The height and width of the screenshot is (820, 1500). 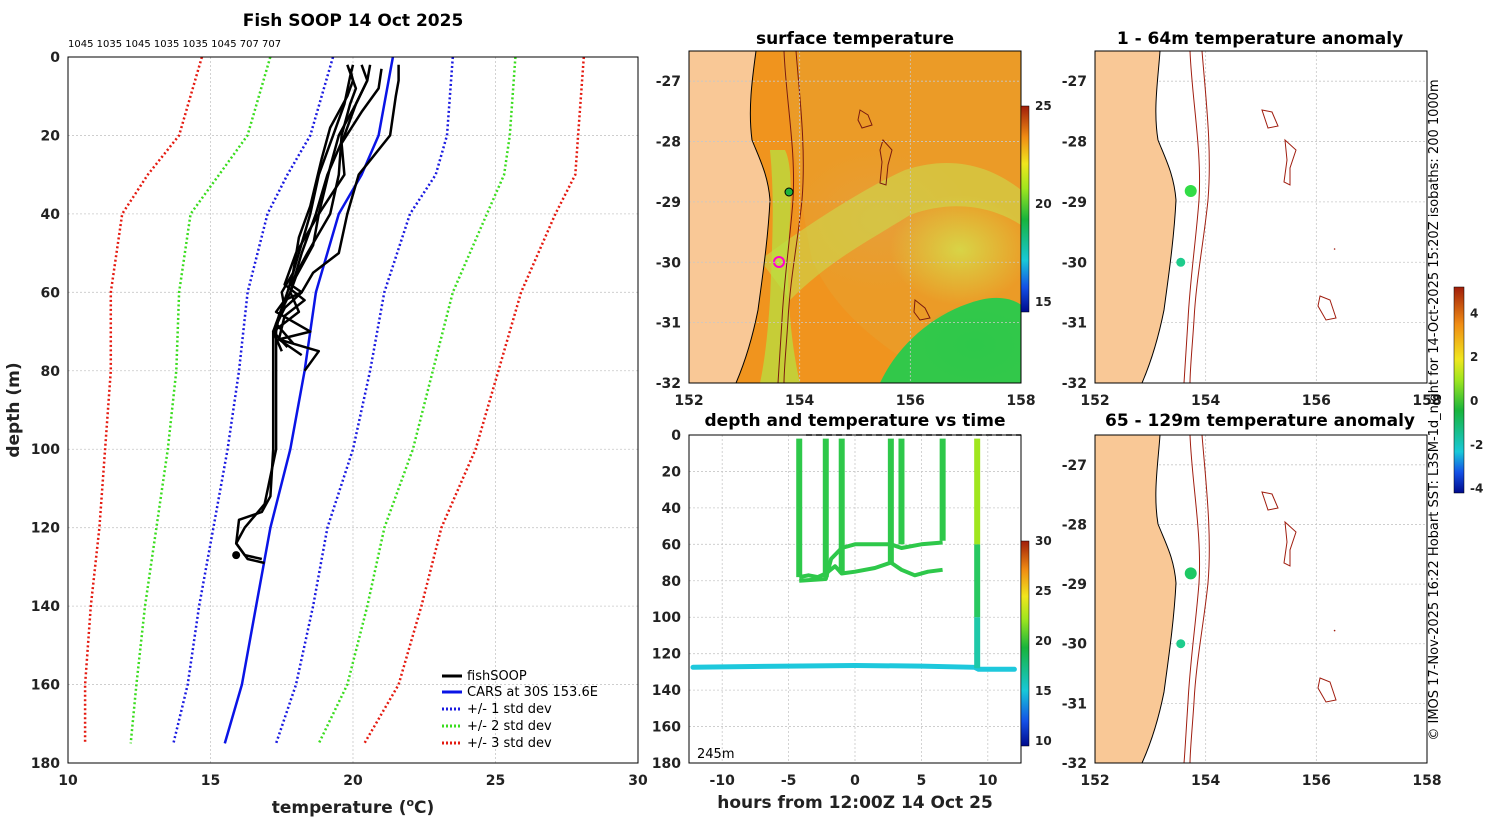 What do you see at coordinates (1043, 541) in the screenshot?
I see `temp-colorbar-tick: 30` at bounding box center [1043, 541].